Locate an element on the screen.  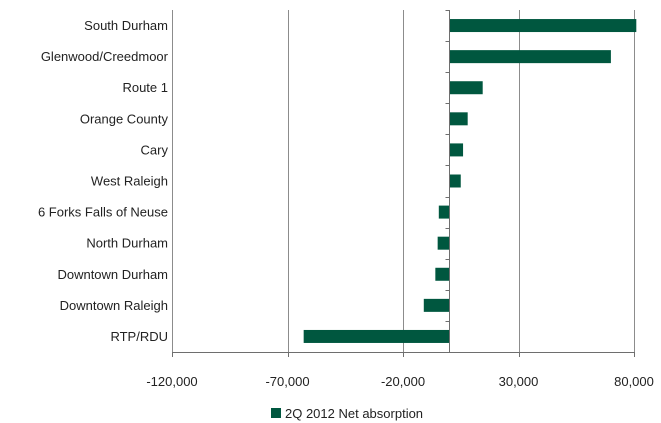
category-label: Downtown Durham is located at coordinates (112, 274).